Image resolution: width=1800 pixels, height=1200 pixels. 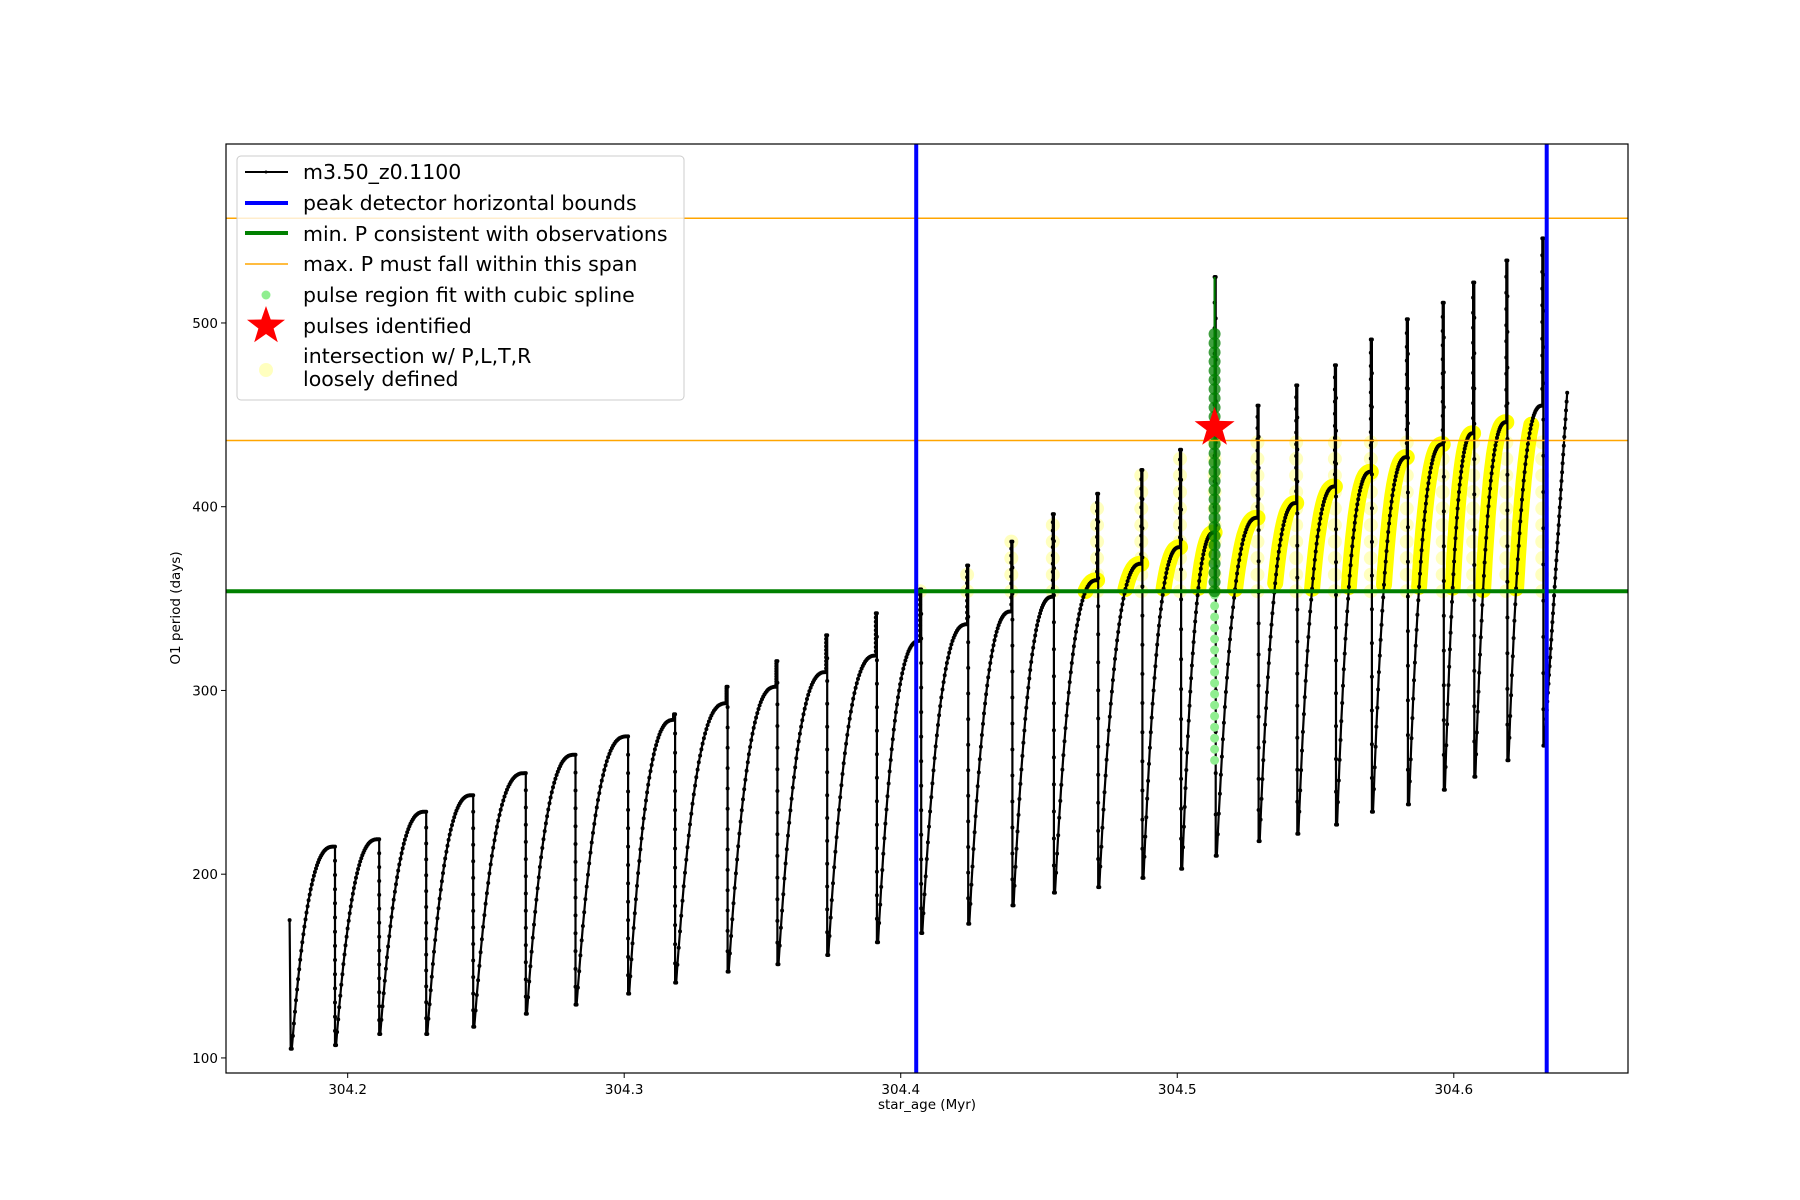 I want to click on legend-item-bounds: peak detector horizontal bounds, so click(x=441, y=203).